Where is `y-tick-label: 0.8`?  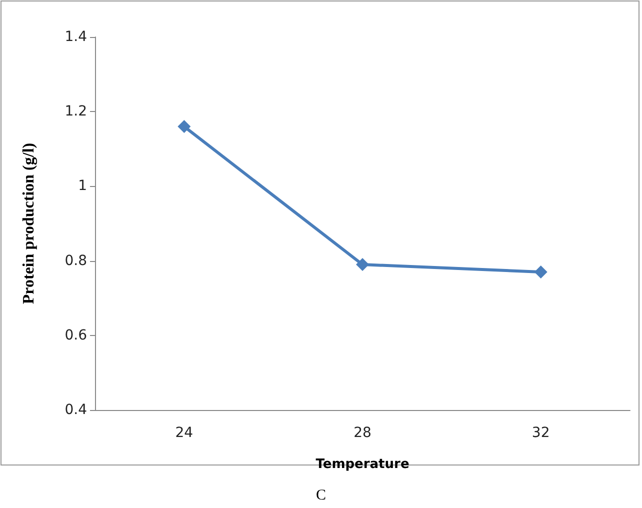 y-tick-label: 0.8 is located at coordinates (75, 260).